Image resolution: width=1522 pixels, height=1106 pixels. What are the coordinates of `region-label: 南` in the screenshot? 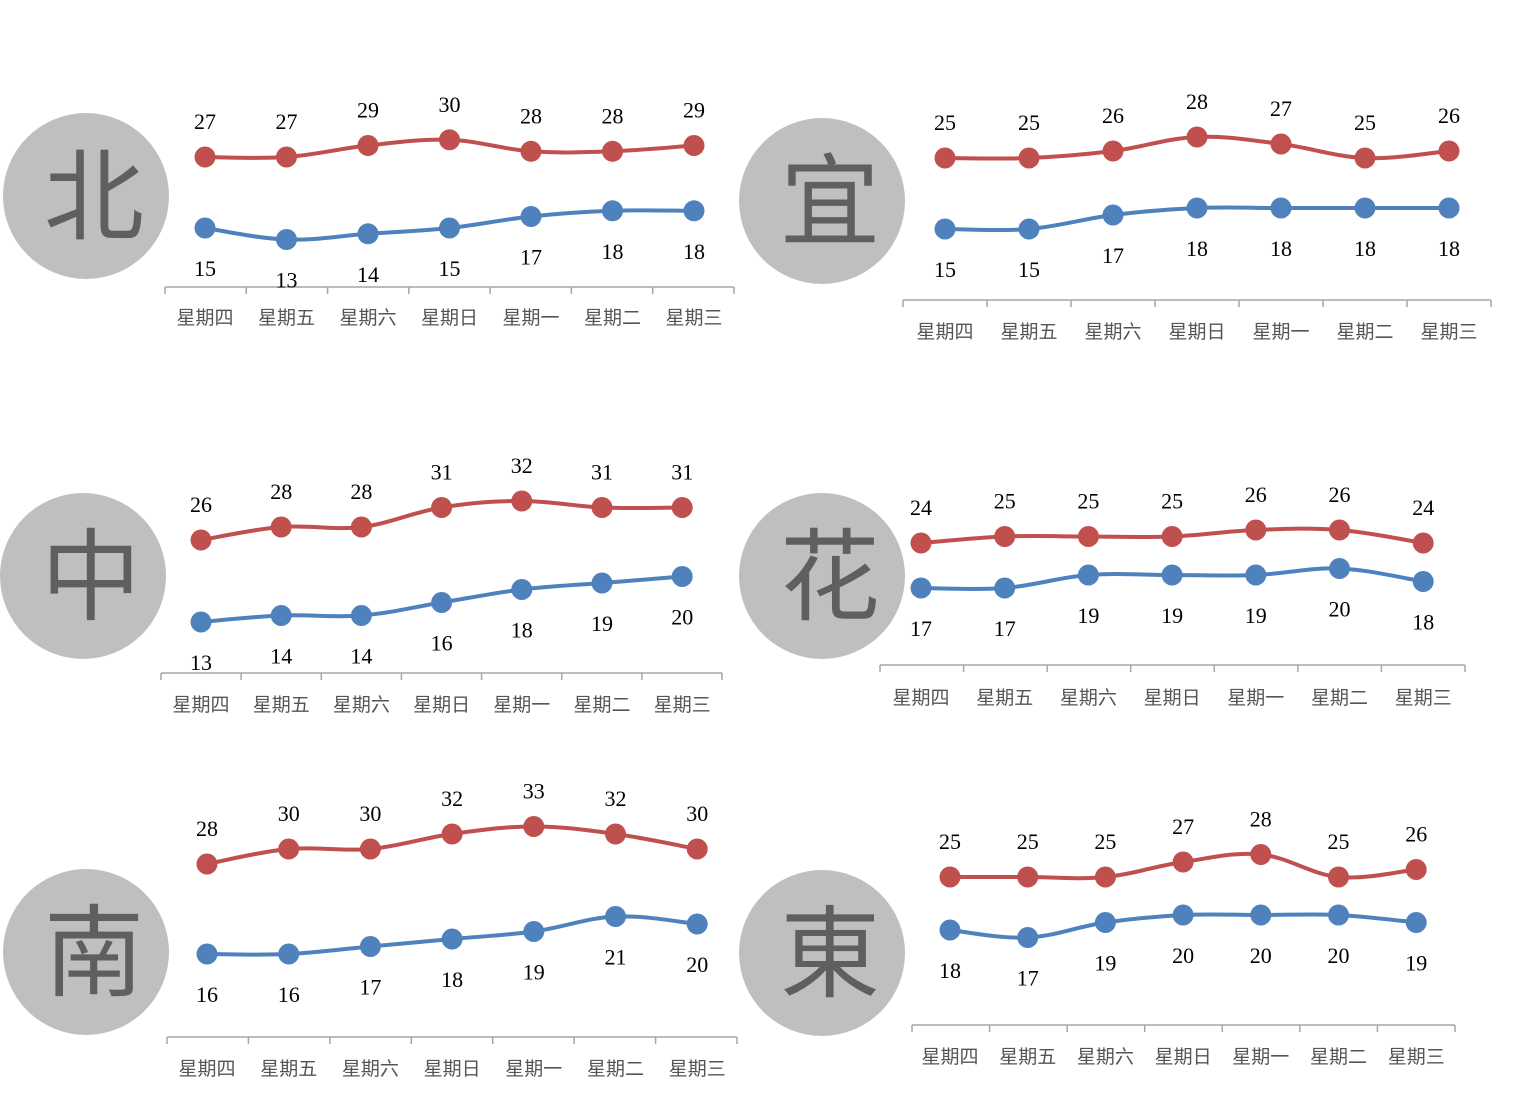 It's located at (94, 953).